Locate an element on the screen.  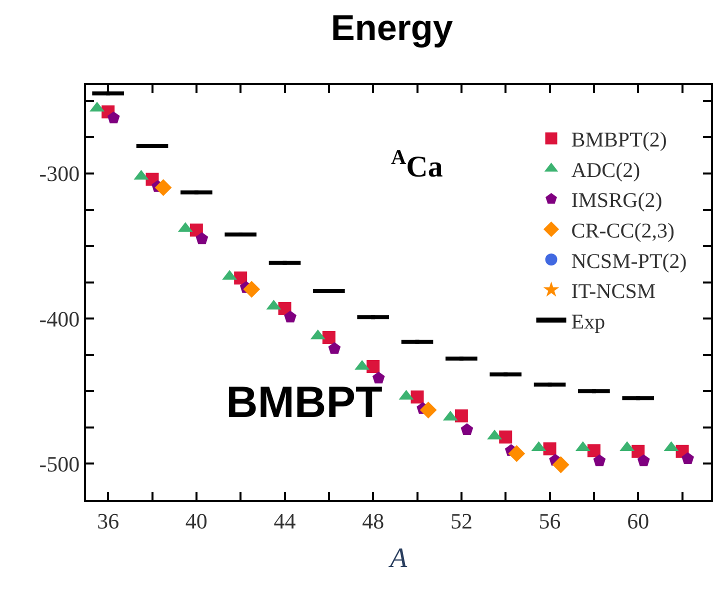
x-tick-label: 52 is located at coordinates (461, 521).